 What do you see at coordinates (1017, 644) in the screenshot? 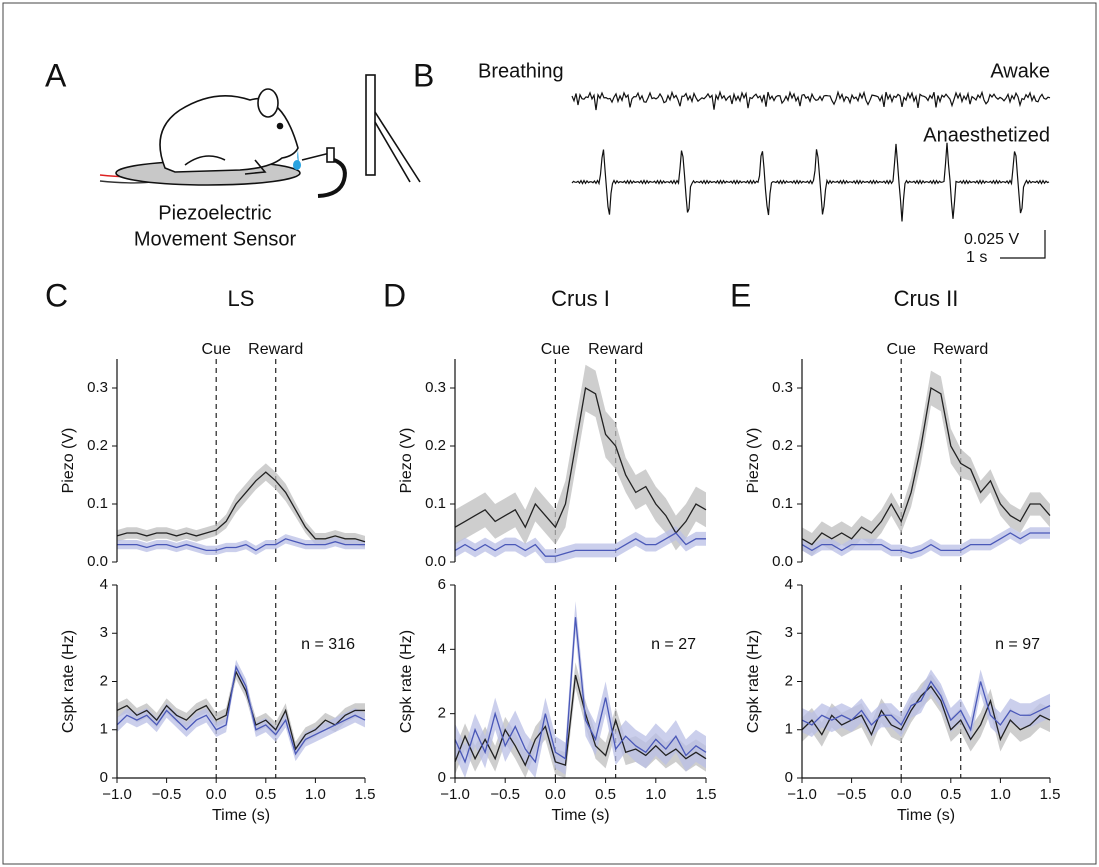
I see `annotation: n = 97` at bounding box center [1017, 644].